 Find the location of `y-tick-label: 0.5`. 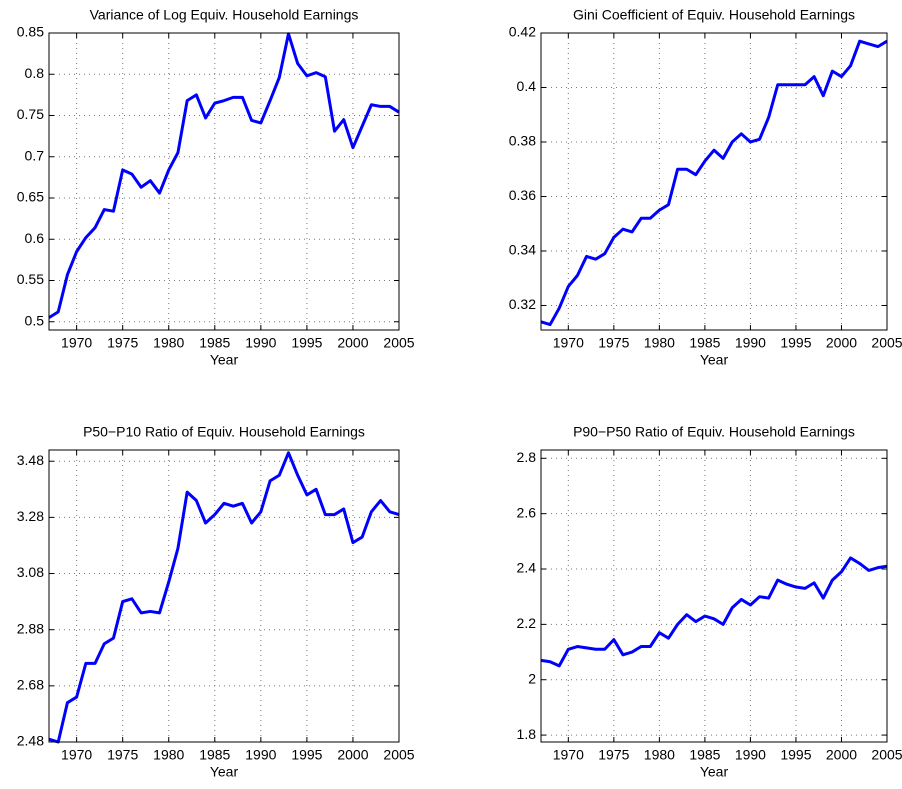

y-tick-label: 0.5 is located at coordinates (35, 320).